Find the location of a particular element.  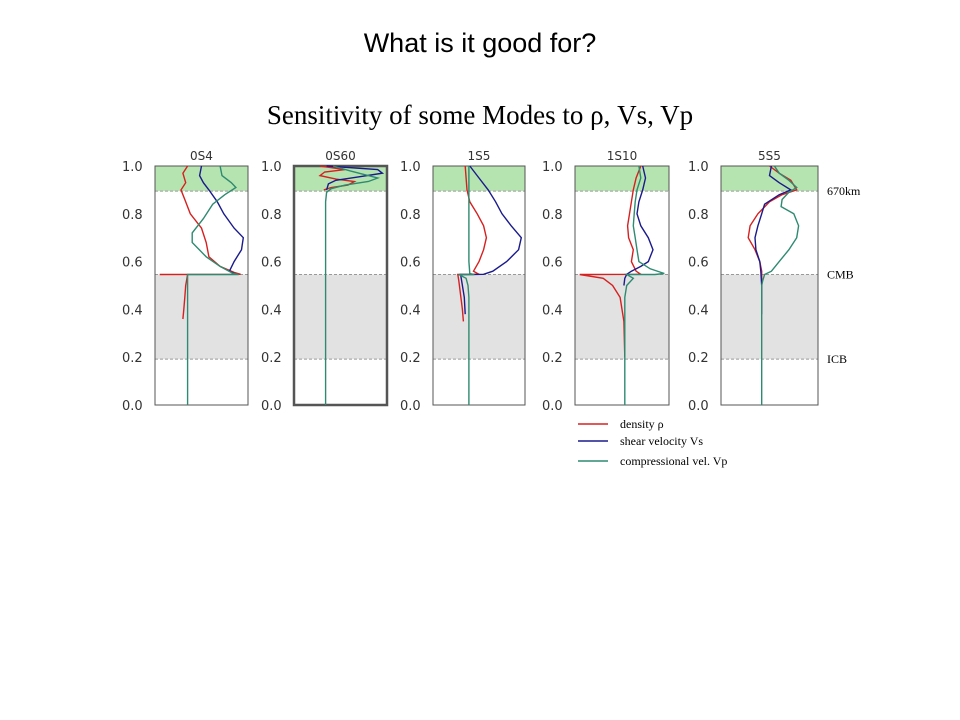

panel-title: 0S4 is located at coordinates (201, 156).